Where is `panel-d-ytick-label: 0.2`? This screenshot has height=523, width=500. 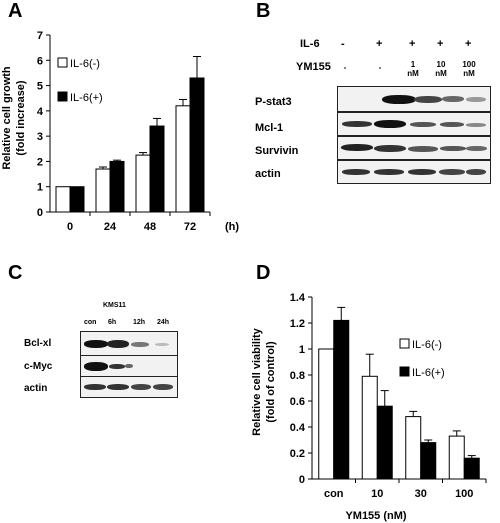 panel-d-ytick-label: 0.2 is located at coordinates (297, 454).